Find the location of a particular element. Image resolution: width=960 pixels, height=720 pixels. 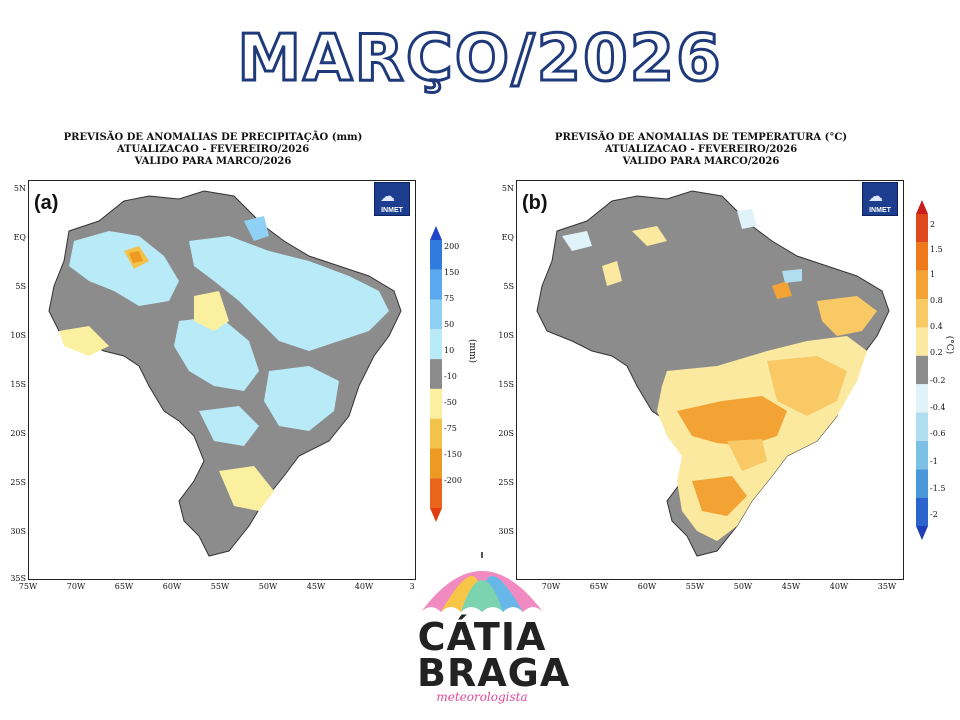

legend-label: 0.8 is located at coordinates (936, 300).